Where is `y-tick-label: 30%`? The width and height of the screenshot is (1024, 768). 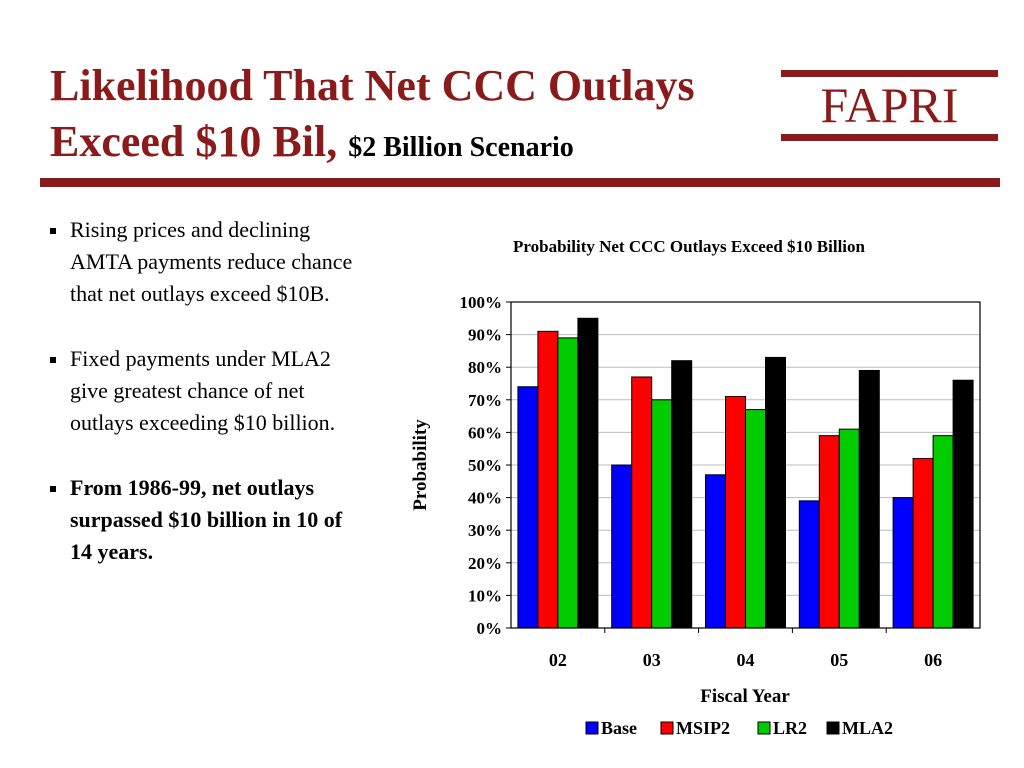 y-tick-label: 30% is located at coordinates (485, 530).